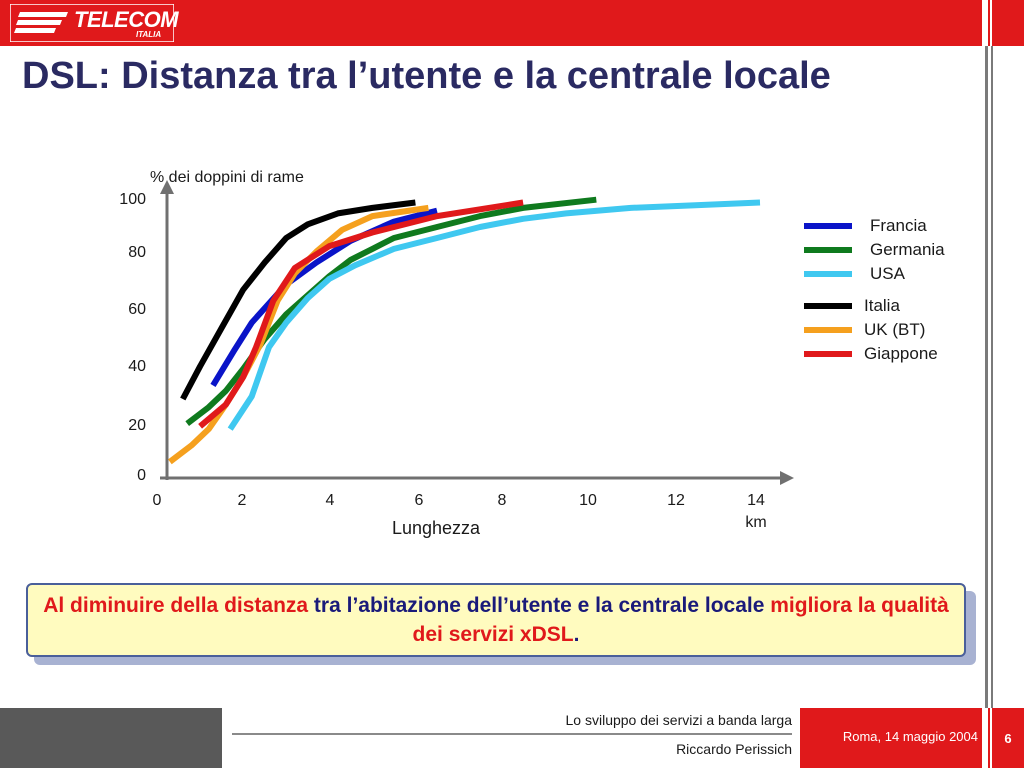  Describe the element at coordinates (854, 274) in the screenshot. I see `legend-item: USA` at that location.